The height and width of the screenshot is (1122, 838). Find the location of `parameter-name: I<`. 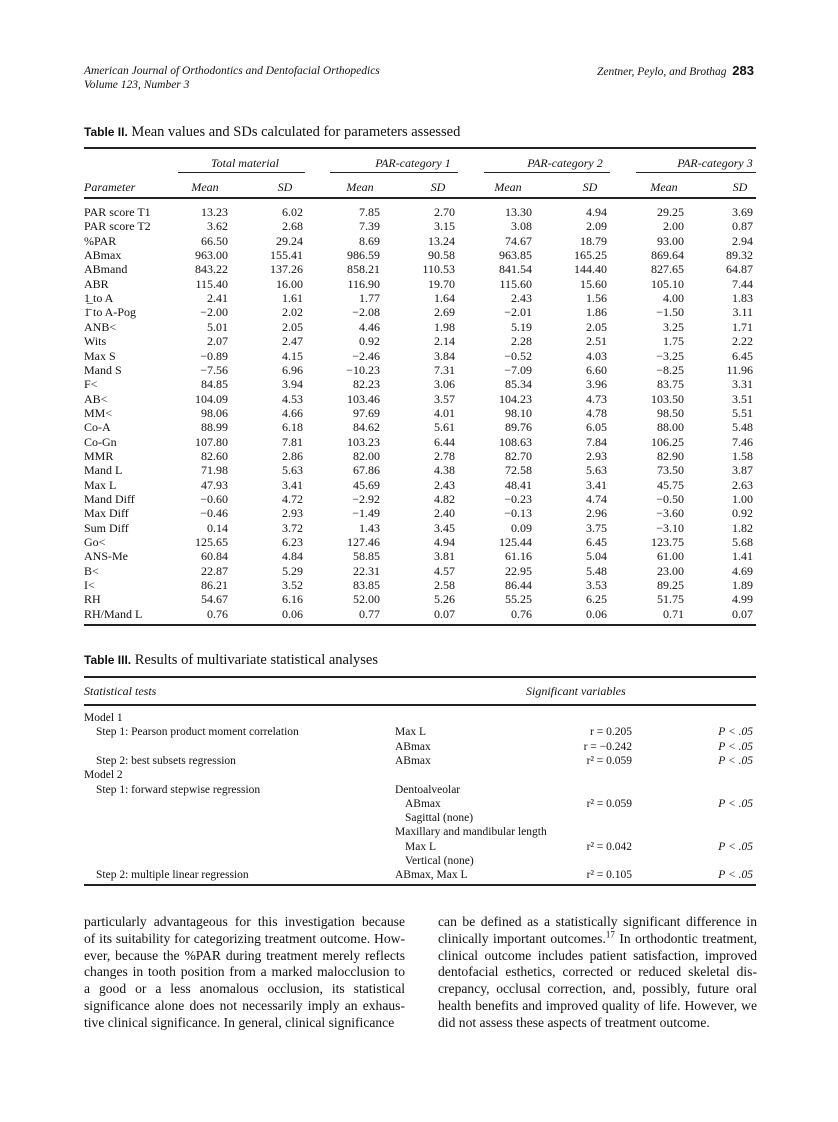

parameter-name: I< is located at coordinates (89, 585).